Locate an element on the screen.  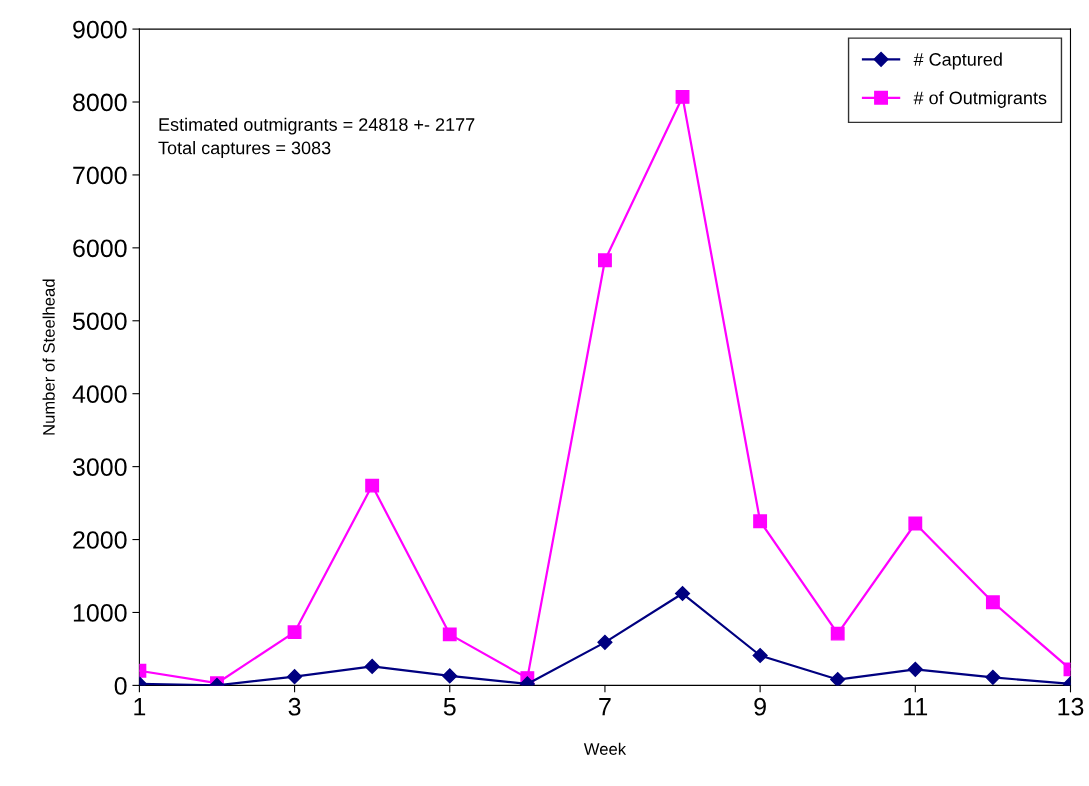
y-tick-label: 5000 is located at coordinates (99, 321).